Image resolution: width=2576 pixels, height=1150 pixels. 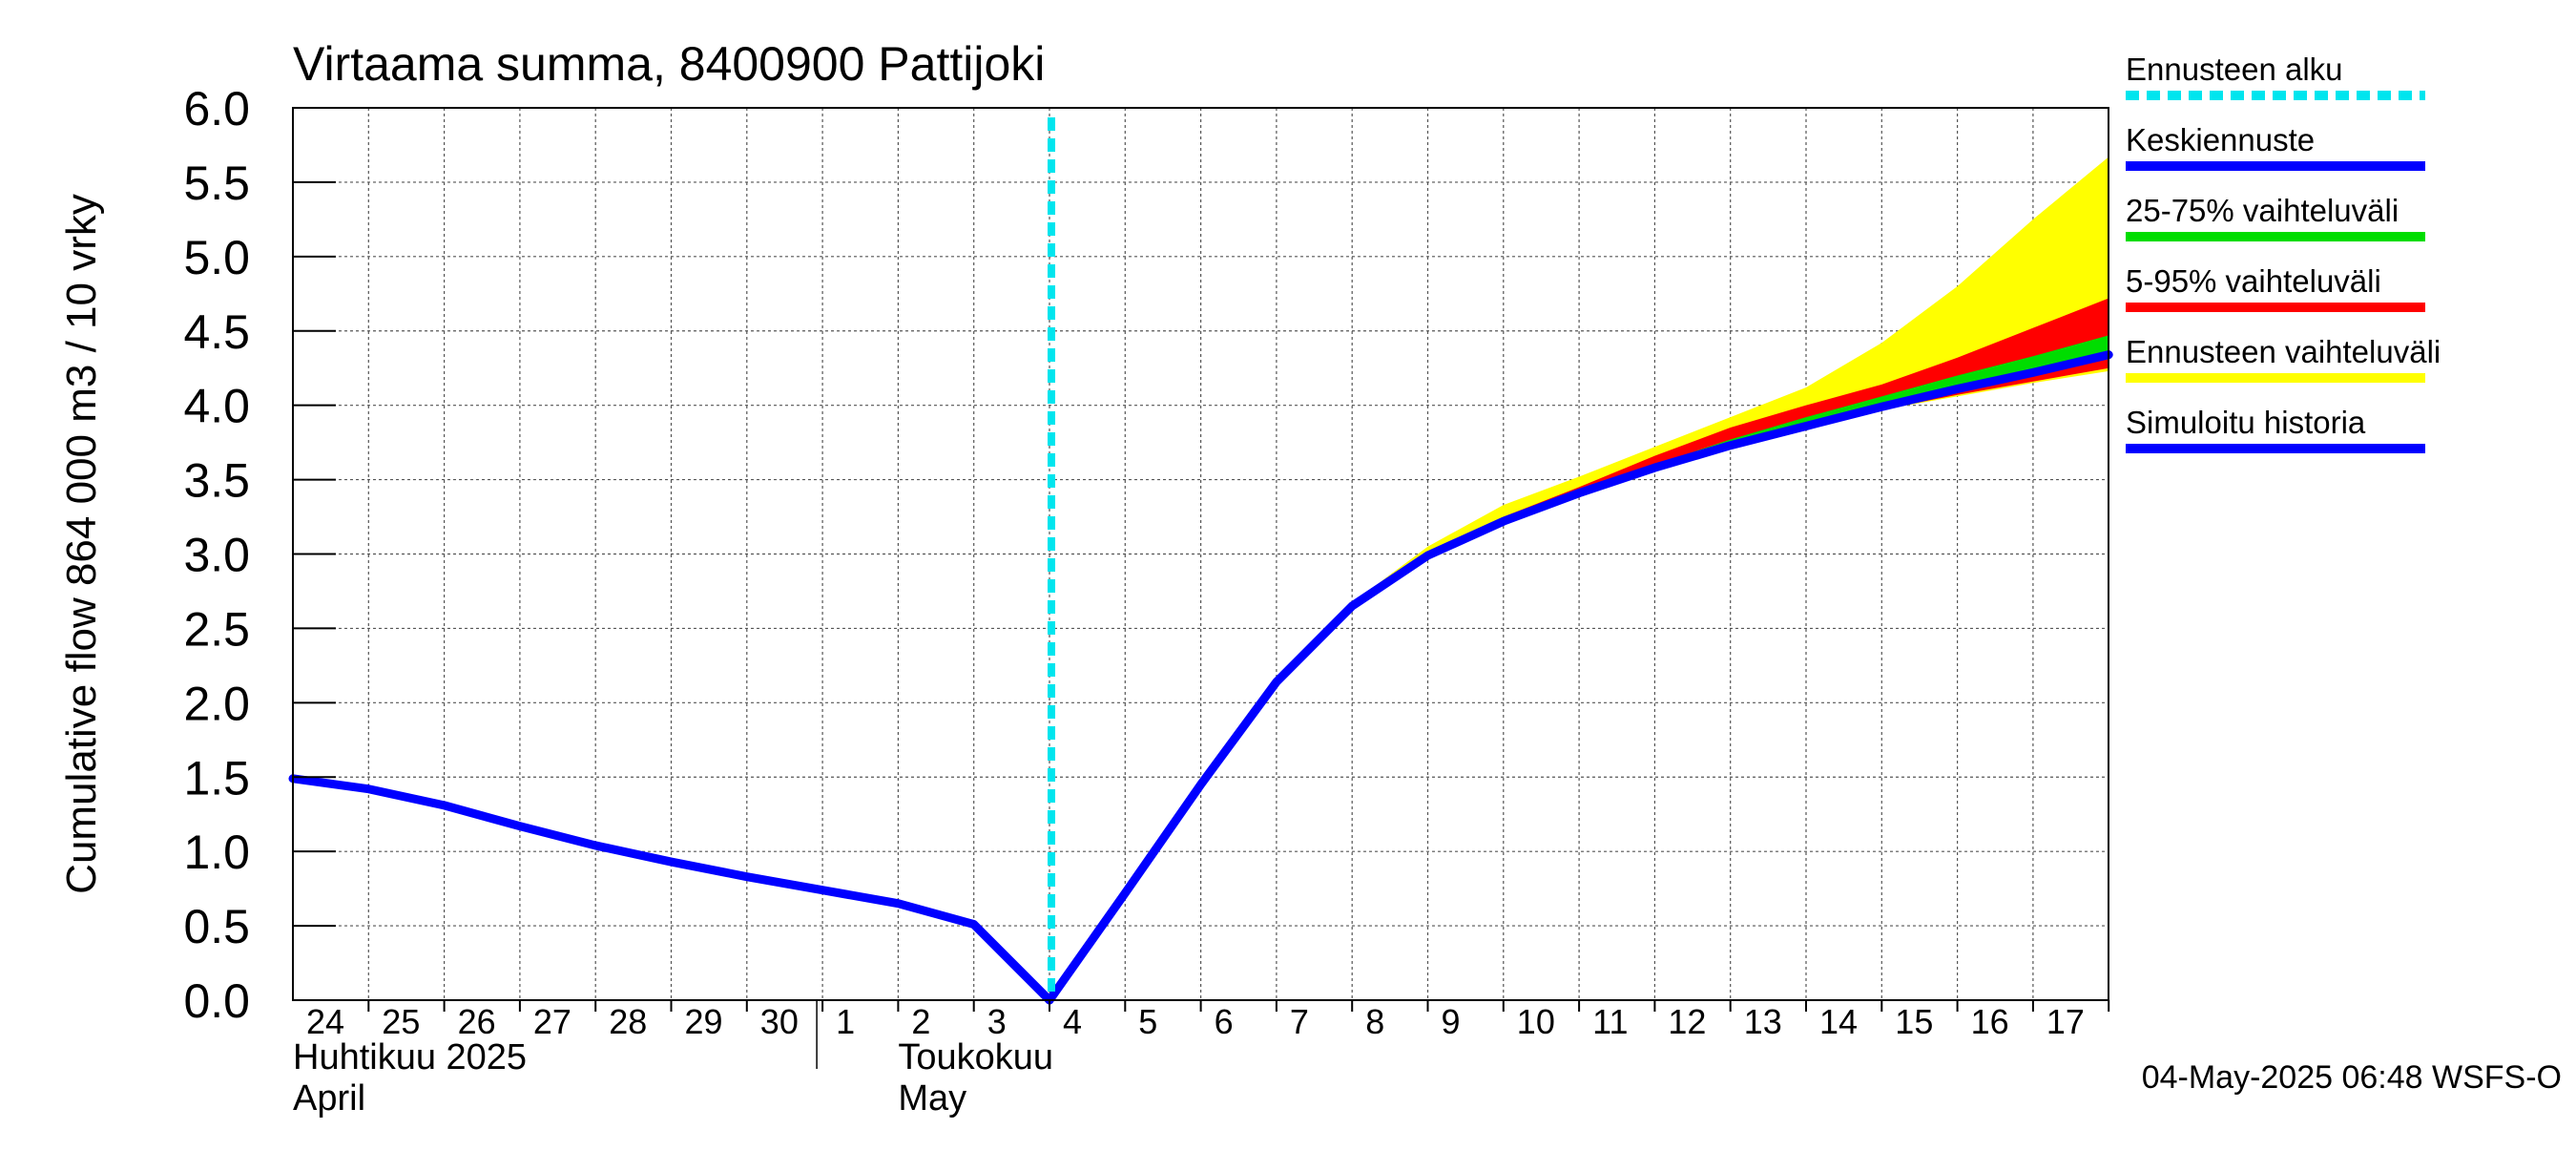 What do you see at coordinates (216, 109) in the screenshot?
I see `y-tick-label: 6.0` at bounding box center [216, 109].